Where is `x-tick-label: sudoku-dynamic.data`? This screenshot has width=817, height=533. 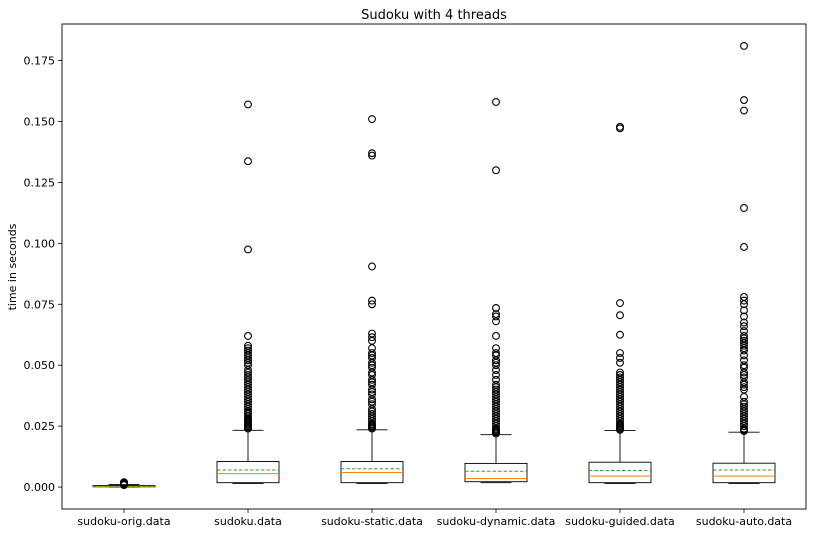
x-tick-label: sudoku-dynamic.data is located at coordinates (496, 521).